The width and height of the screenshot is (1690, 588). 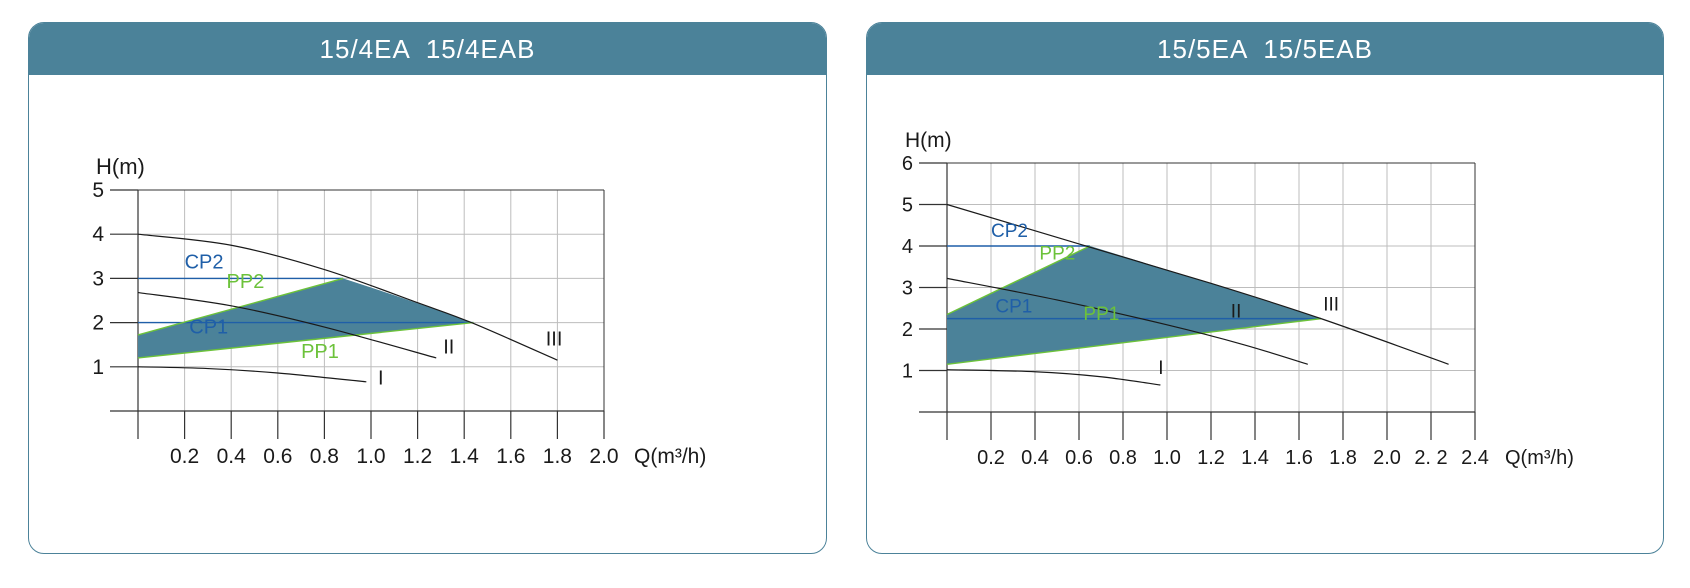 I want to click on x-tick-label: 2. 2, so click(x=1430, y=458).